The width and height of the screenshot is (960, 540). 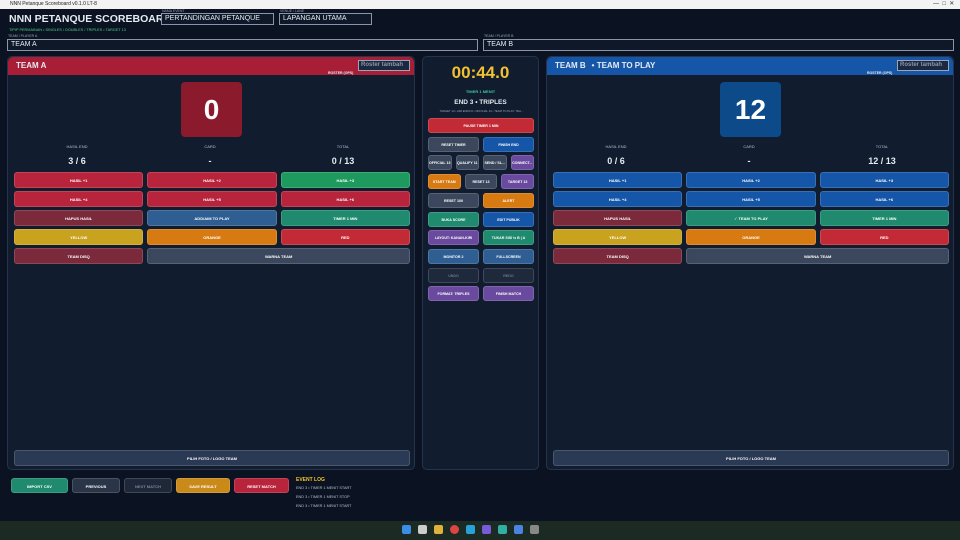 What do you see at coordinates (518, 182) in the screenshot?
I see `control-button: TARGET 13` at bounding box center [518, 182].